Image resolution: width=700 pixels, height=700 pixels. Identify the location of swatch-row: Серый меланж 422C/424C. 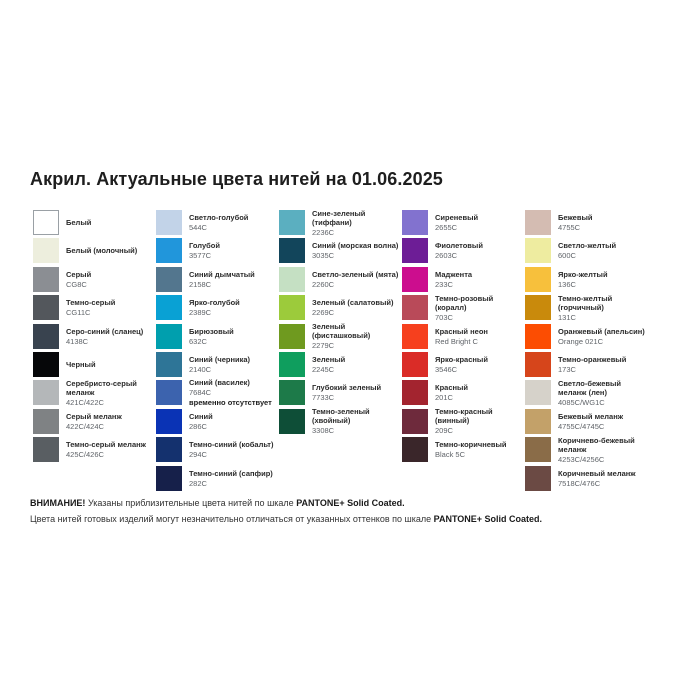
(94, 421).